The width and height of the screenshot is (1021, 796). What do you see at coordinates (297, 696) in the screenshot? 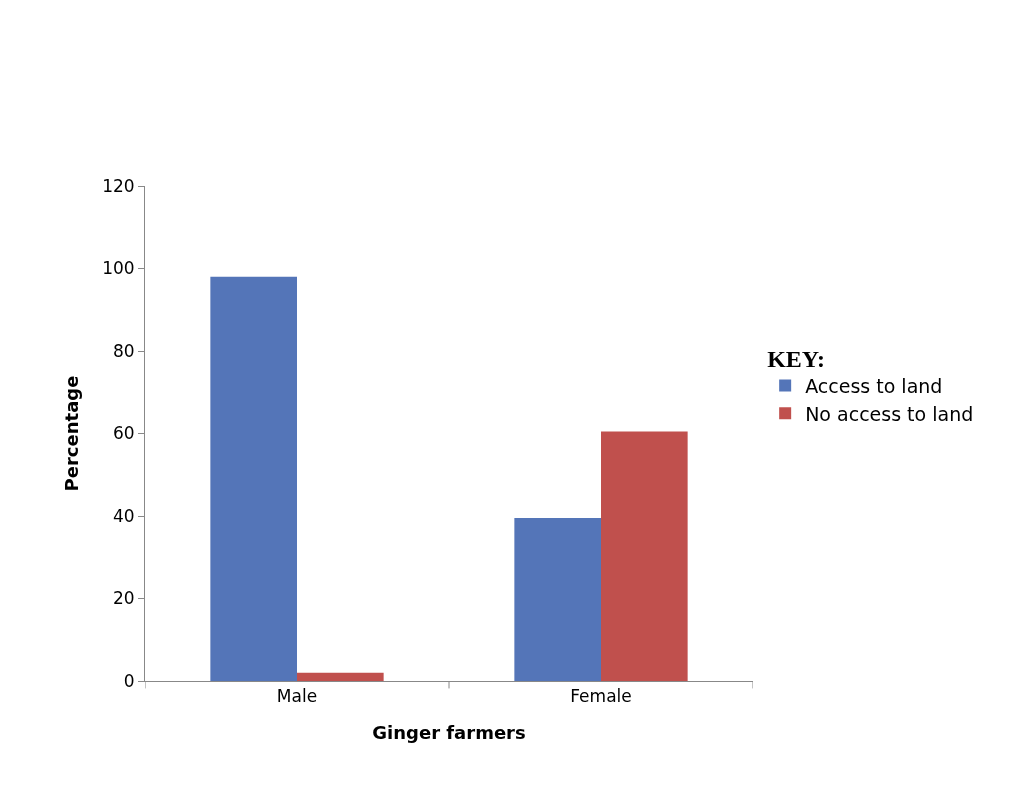
I see `x-tick-label: Male` at bounding box center [297, 696].